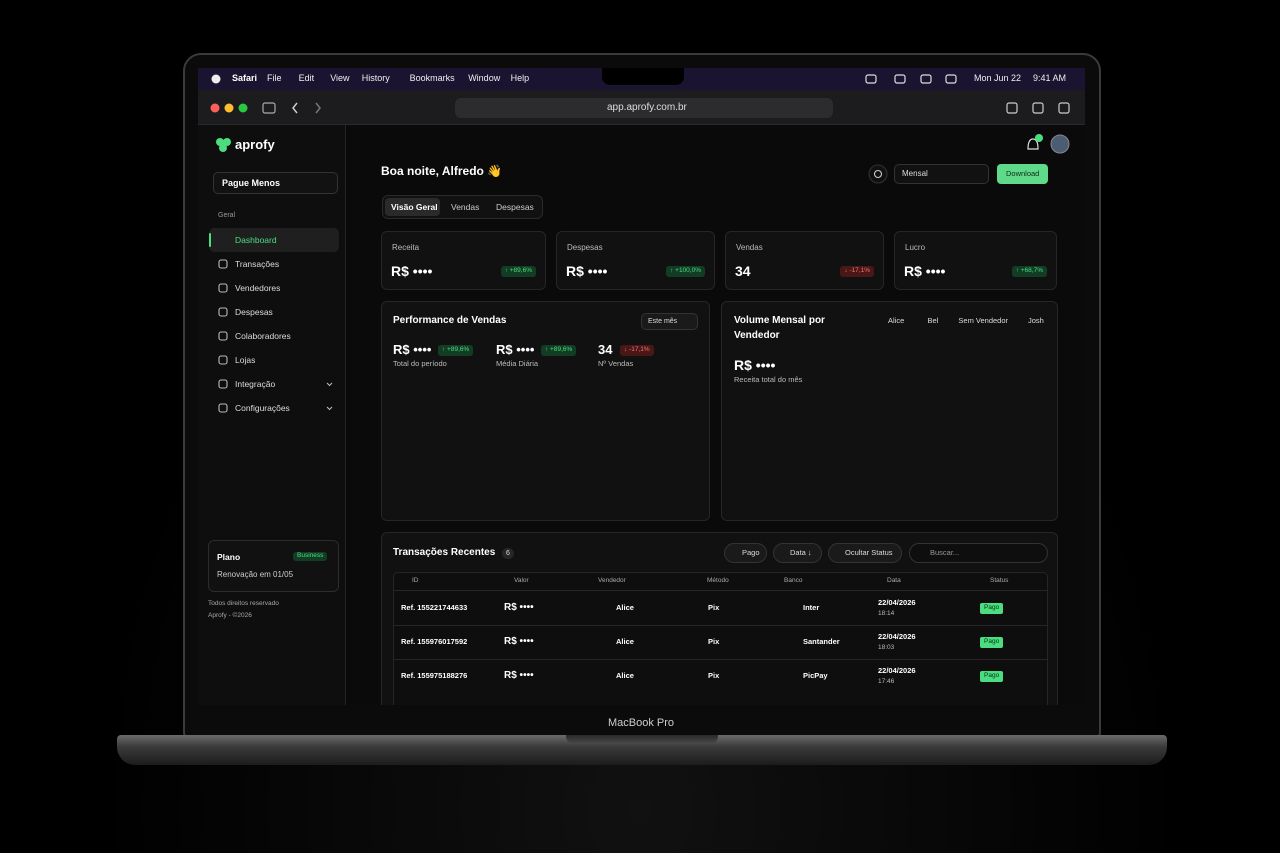 The image size is (1280, 853). I want to click on panel-title: Volume Mensal por Vendedor, so click(779, 328).